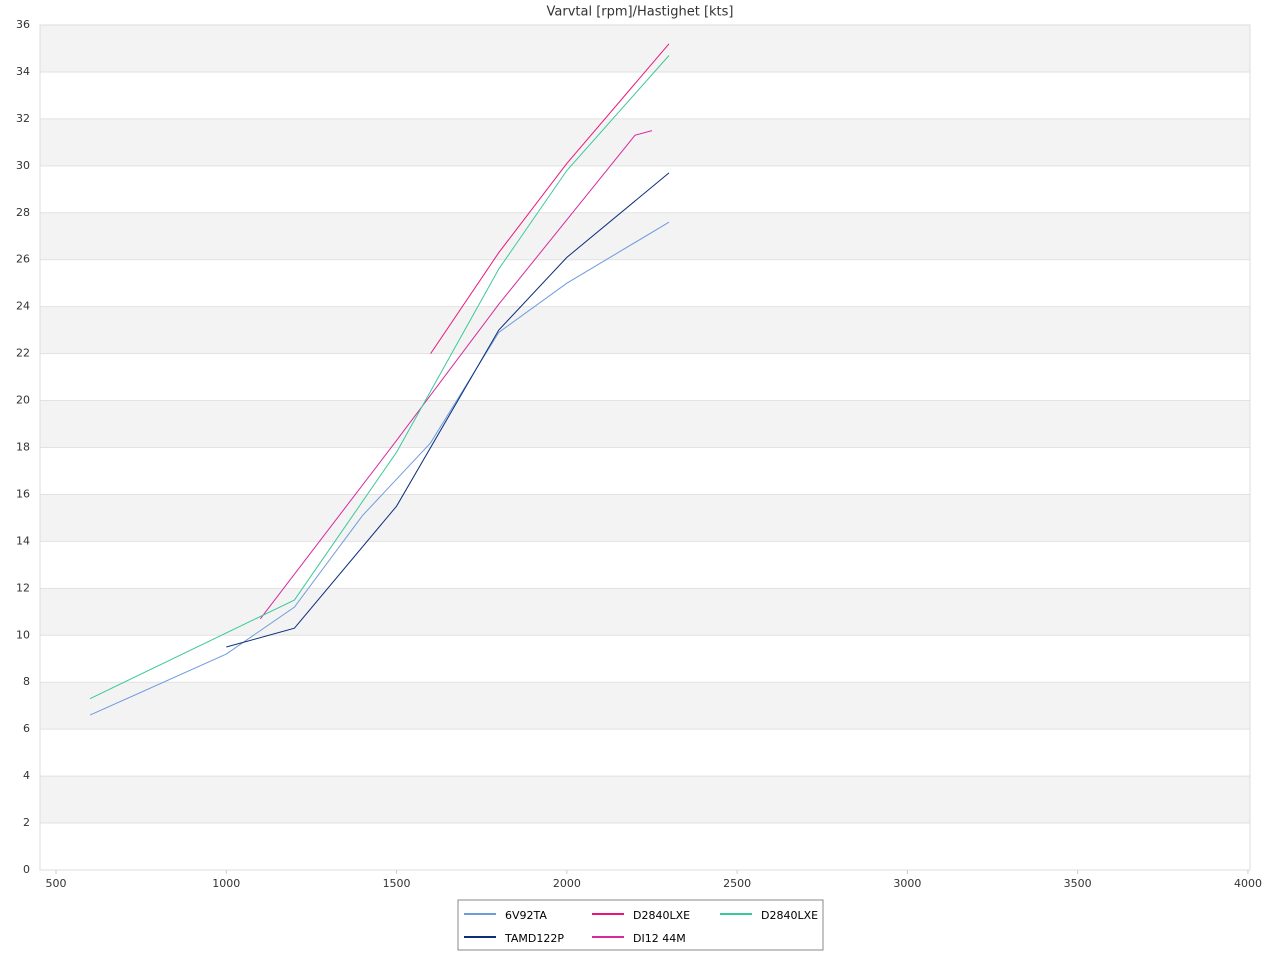  What do you see at coordinates (1248, 883) in the screenshot?
I see `x-tick-label: 4000` at bounding box center [1248, 883].